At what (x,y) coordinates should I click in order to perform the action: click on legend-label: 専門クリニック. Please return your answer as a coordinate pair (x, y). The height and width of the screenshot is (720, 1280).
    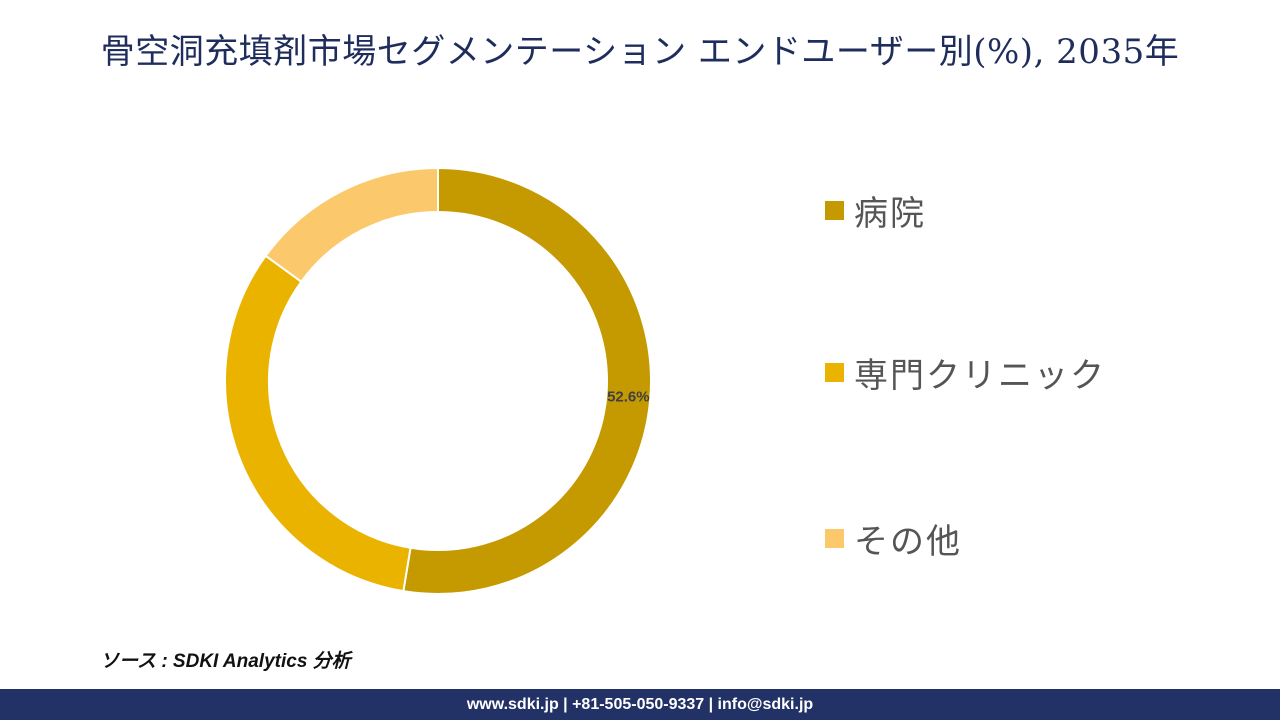
    Looking at the image, I should click on (980, 376).